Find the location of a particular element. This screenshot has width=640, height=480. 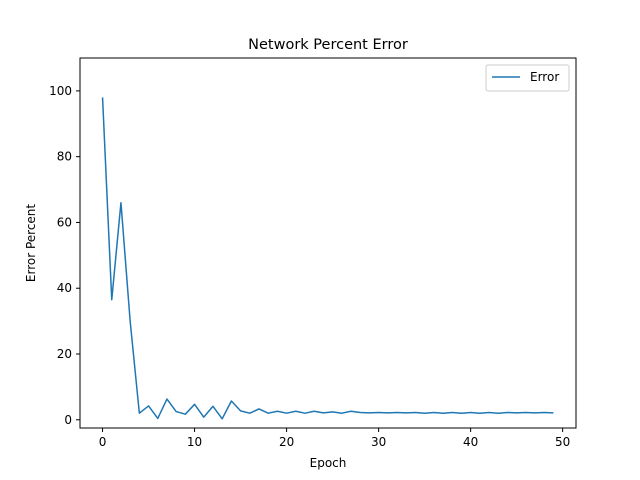

y-axis-ticks: 0 20 40 60 80 100 is located at coordinates (64, 255).